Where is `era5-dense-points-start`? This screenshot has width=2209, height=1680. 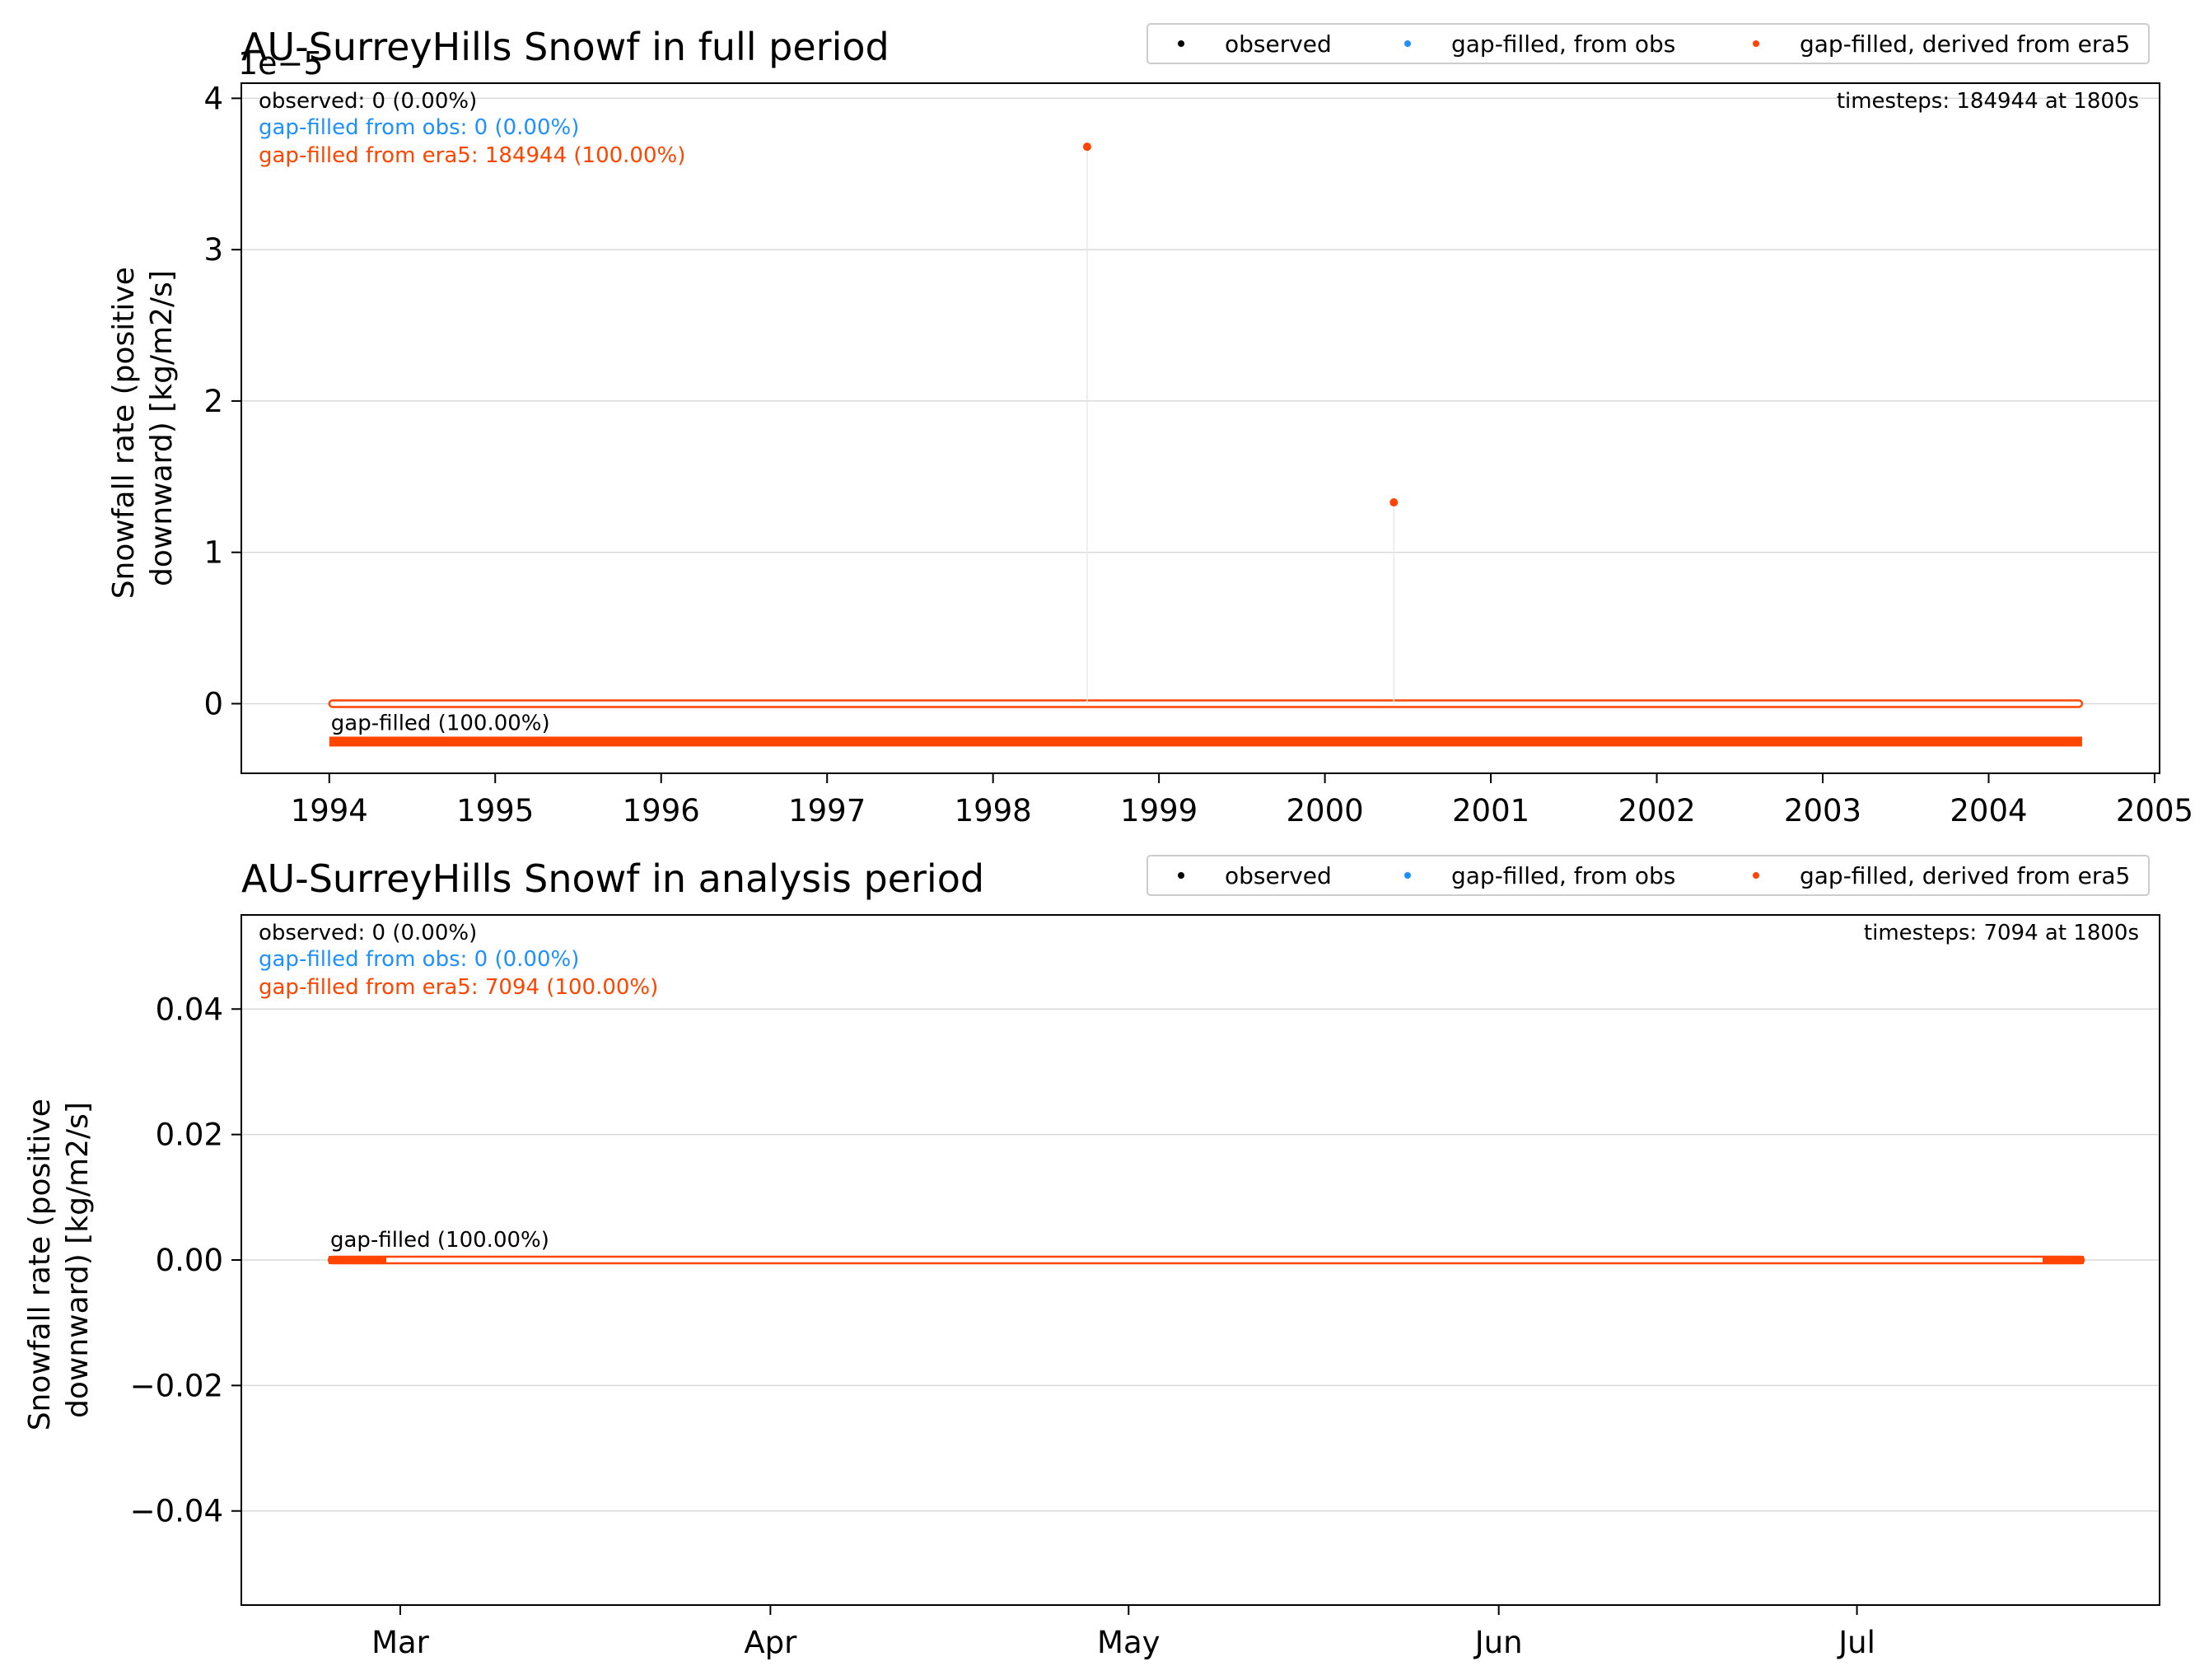
era5-dense-points-start is located at coordinates (357, 1260).